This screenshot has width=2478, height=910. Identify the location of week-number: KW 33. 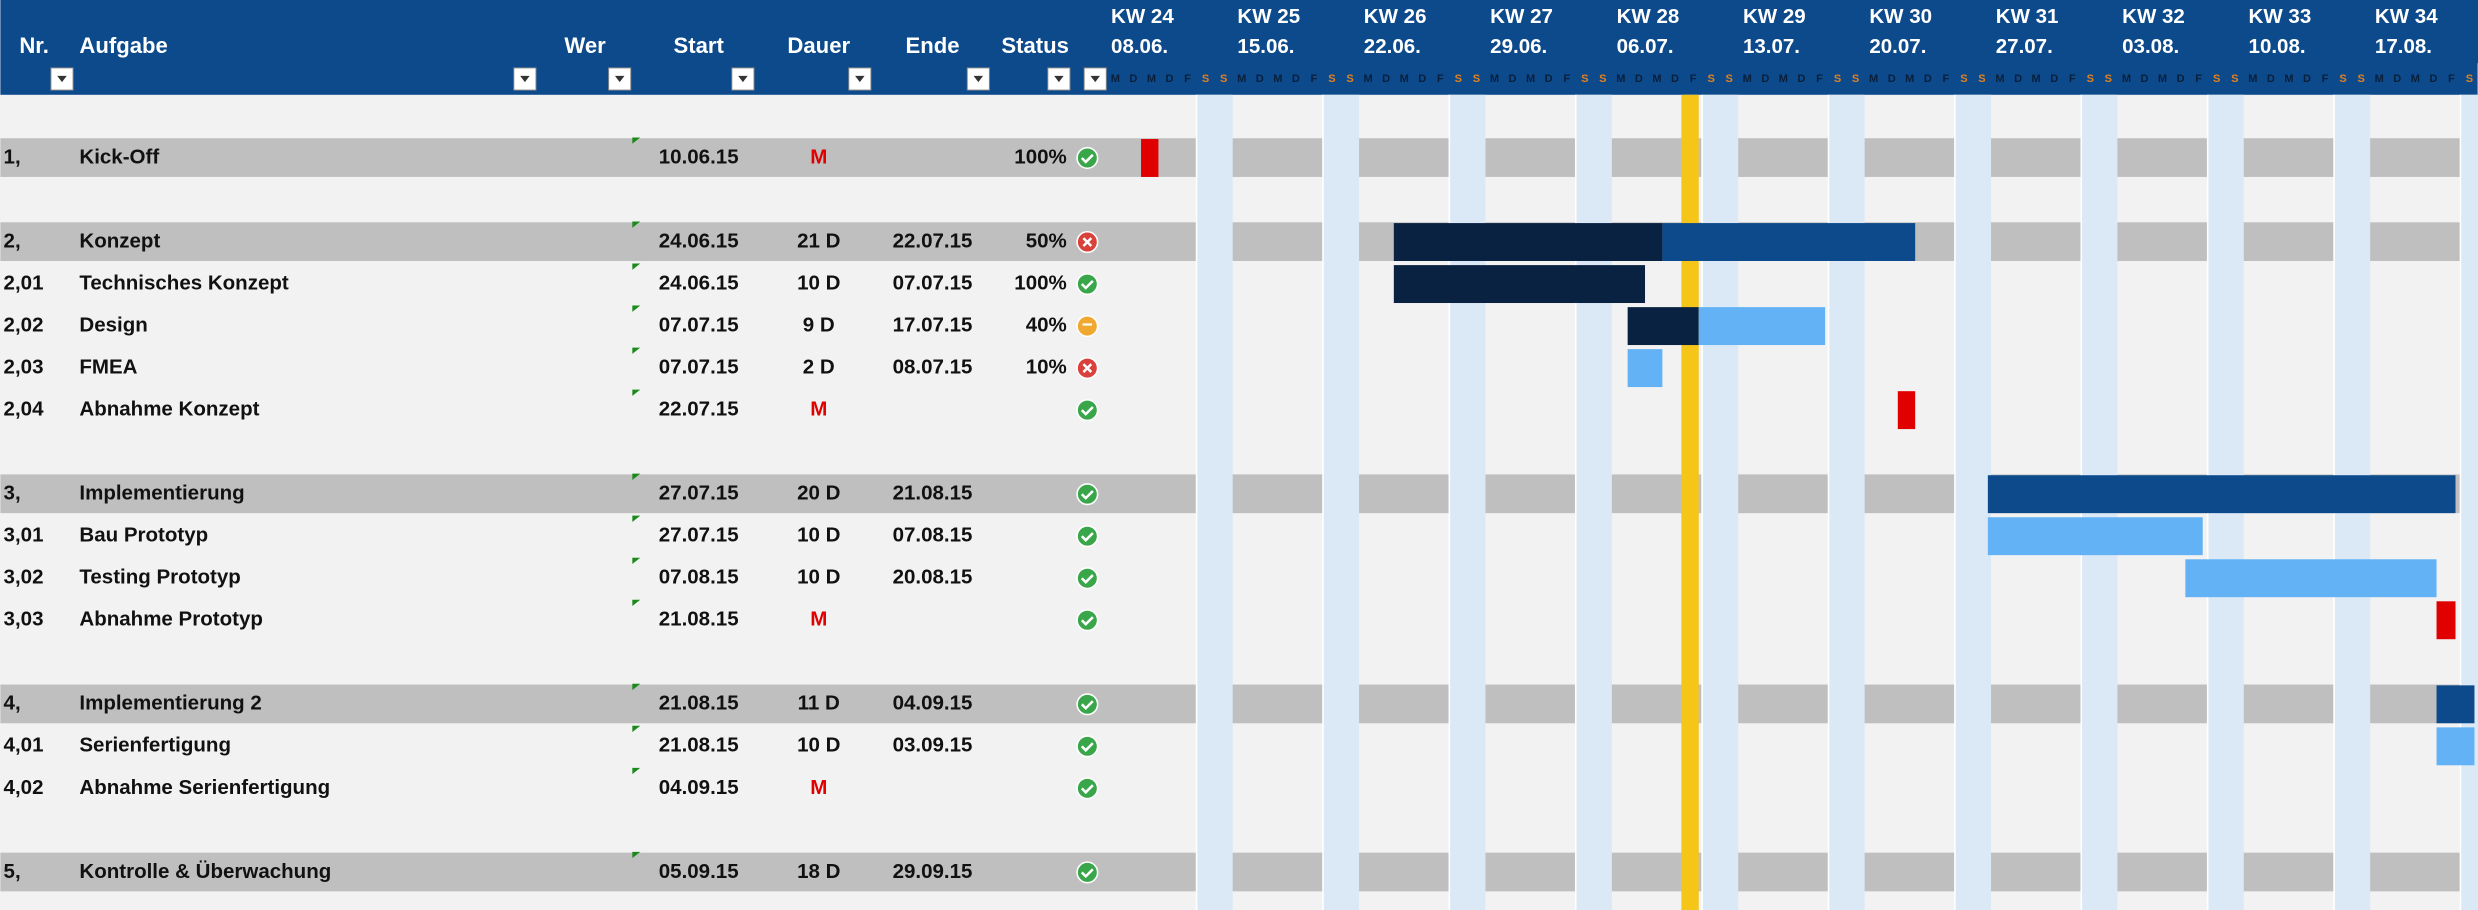
(2280, 16).